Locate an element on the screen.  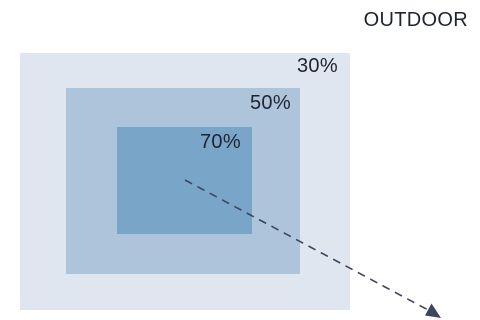
inner-zone-percent-label: 70% is located at coordinates (220, 142).